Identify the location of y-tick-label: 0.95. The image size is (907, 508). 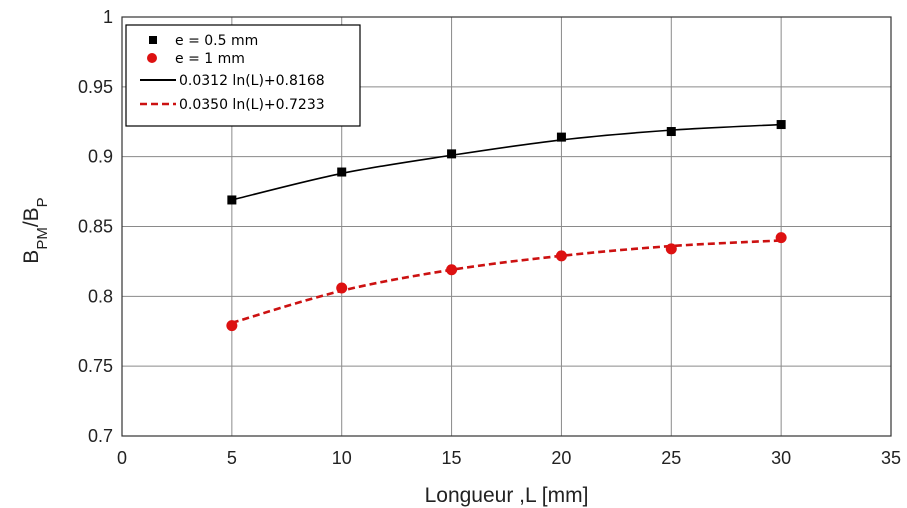
(95, 87).